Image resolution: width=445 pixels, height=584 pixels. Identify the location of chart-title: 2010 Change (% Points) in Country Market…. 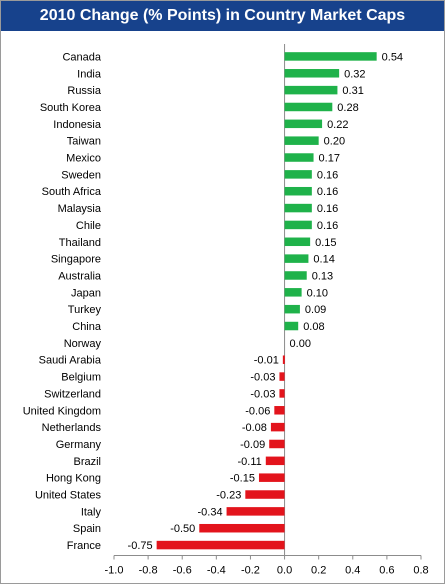
(222, 16).